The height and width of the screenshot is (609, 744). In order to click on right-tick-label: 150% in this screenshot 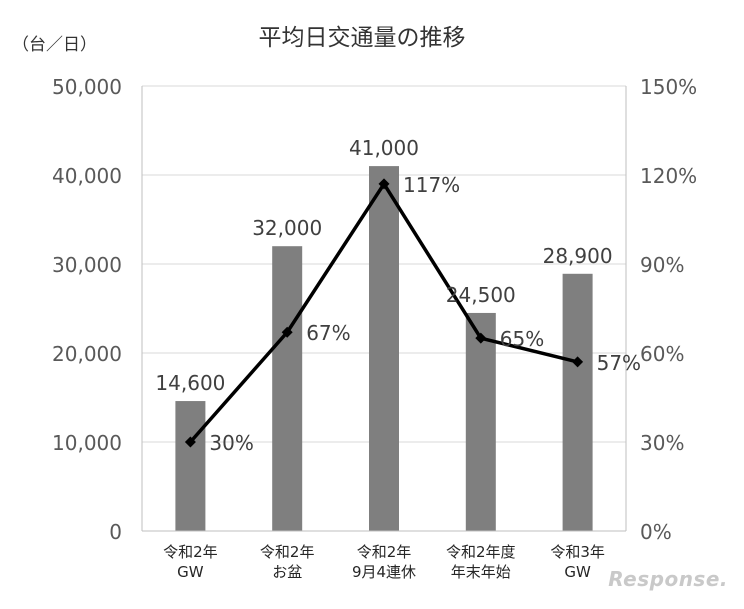, I will do `click(668, 87)`.